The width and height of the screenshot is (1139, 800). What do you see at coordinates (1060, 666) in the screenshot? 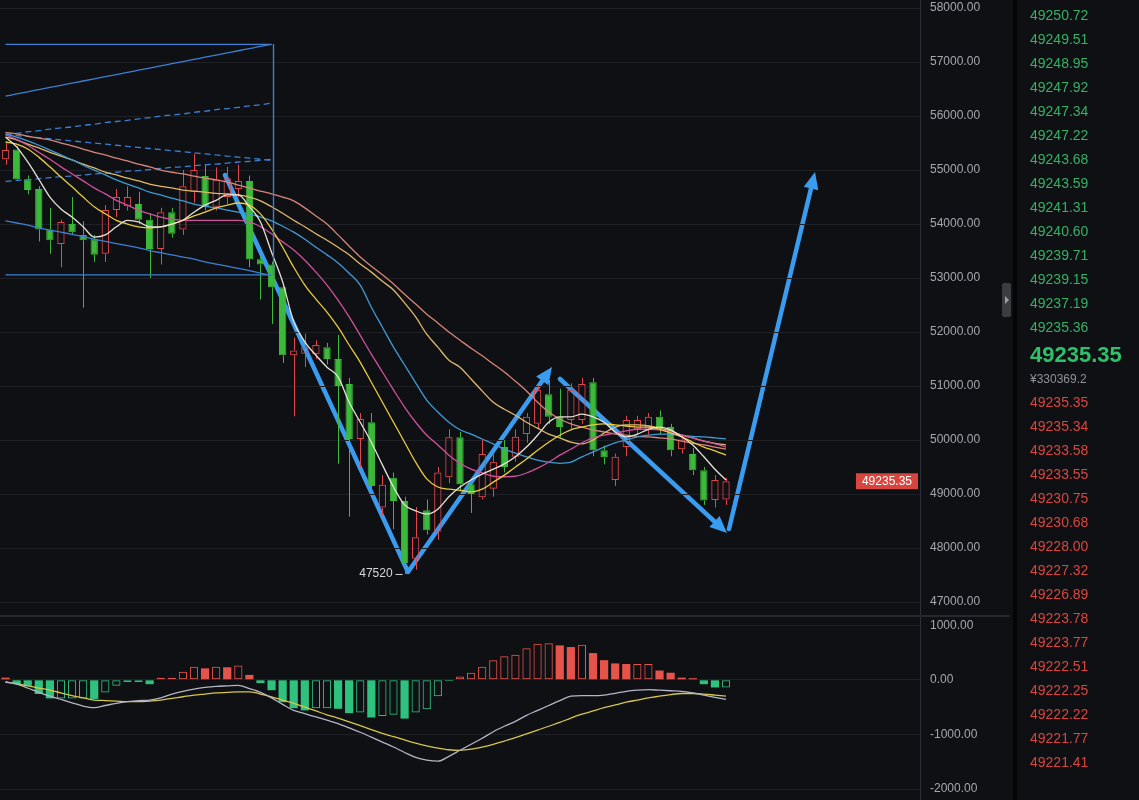
I see `text: 49222.51` at bounding box center [1060, 666].